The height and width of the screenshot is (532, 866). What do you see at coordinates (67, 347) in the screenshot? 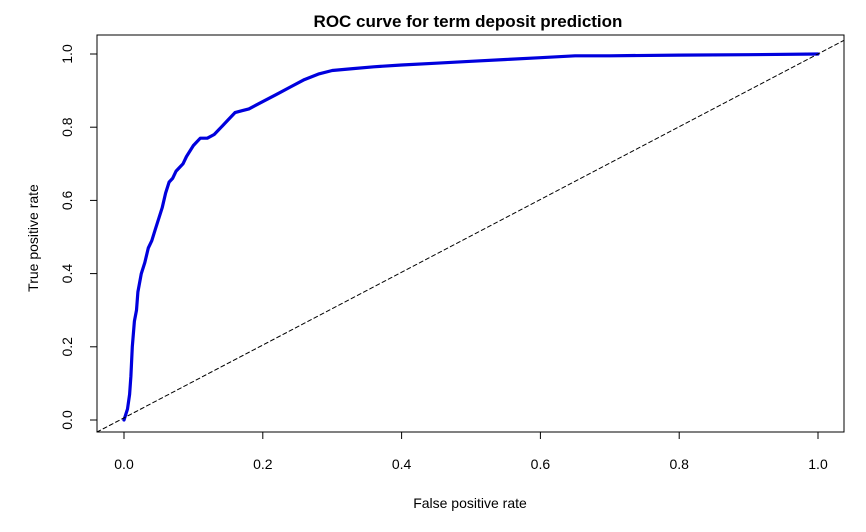
I see `y-tick-label: 0.2` at bounding box center [67, 347].